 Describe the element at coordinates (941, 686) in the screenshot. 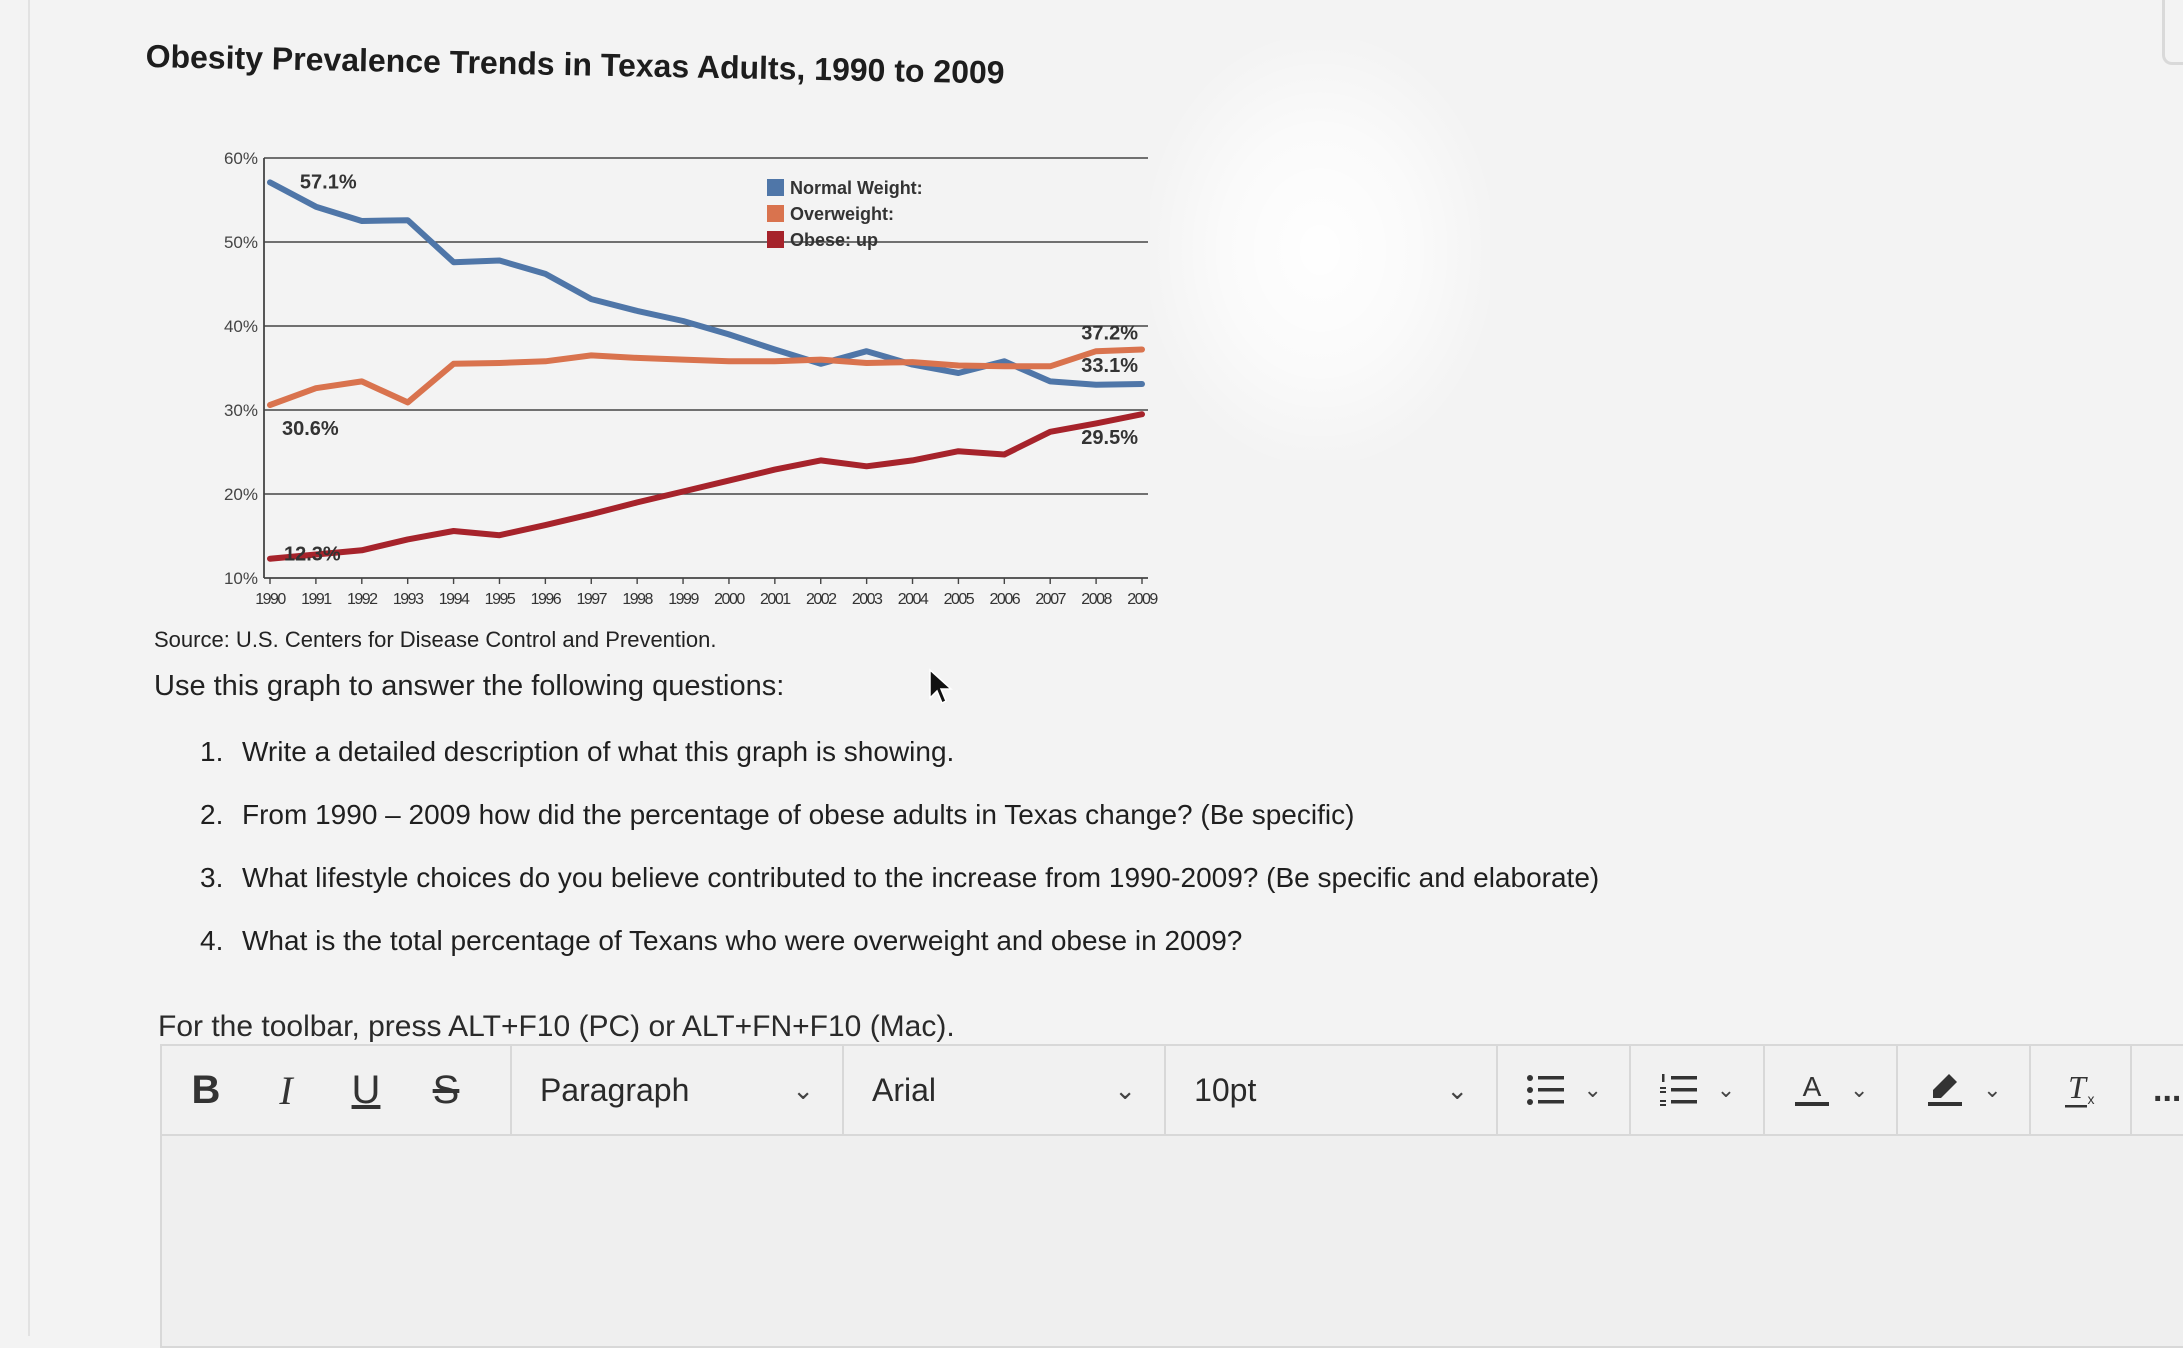

I see `mouse-cursor-icon` at that location.